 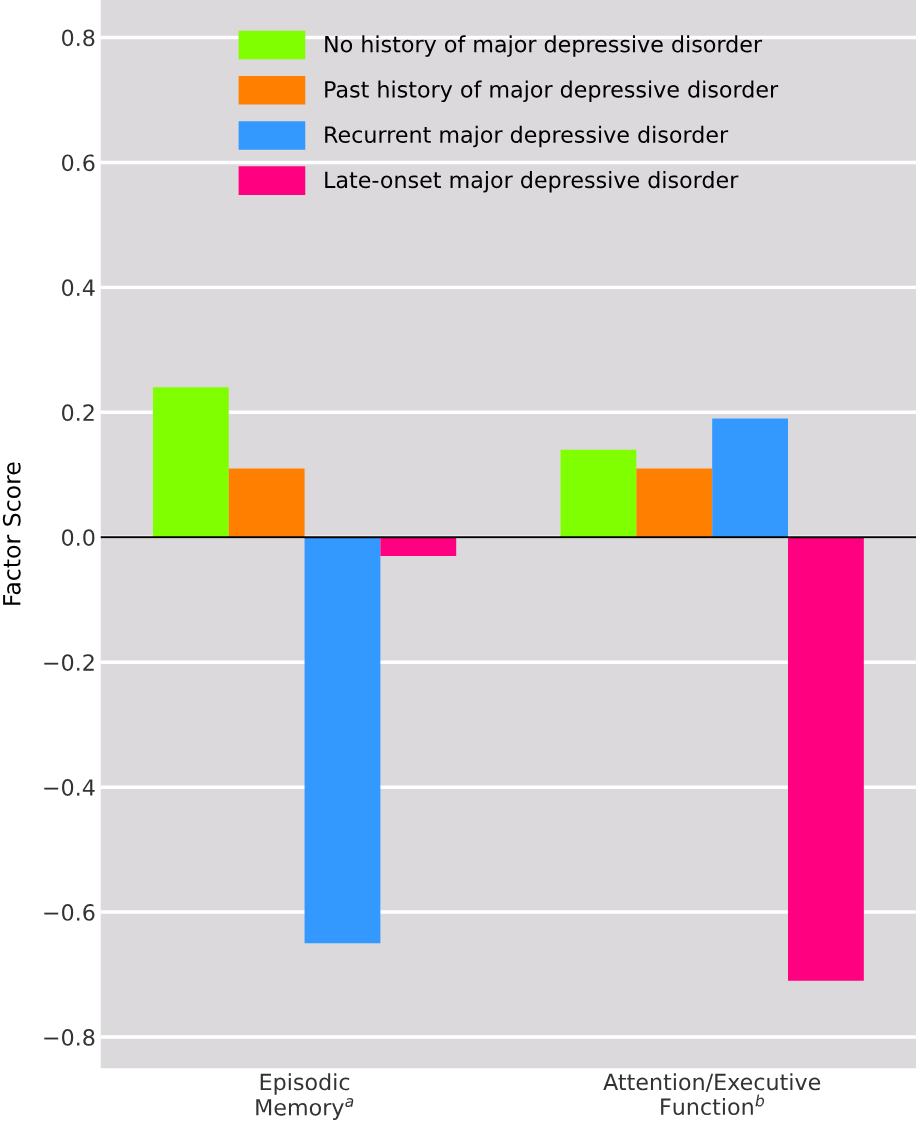 What do you see at coordinates (305, 1096) in the screenshot?
I see `x-tick-label: Episodic Memory$^{a}$` at bounding box center [305, 1096].